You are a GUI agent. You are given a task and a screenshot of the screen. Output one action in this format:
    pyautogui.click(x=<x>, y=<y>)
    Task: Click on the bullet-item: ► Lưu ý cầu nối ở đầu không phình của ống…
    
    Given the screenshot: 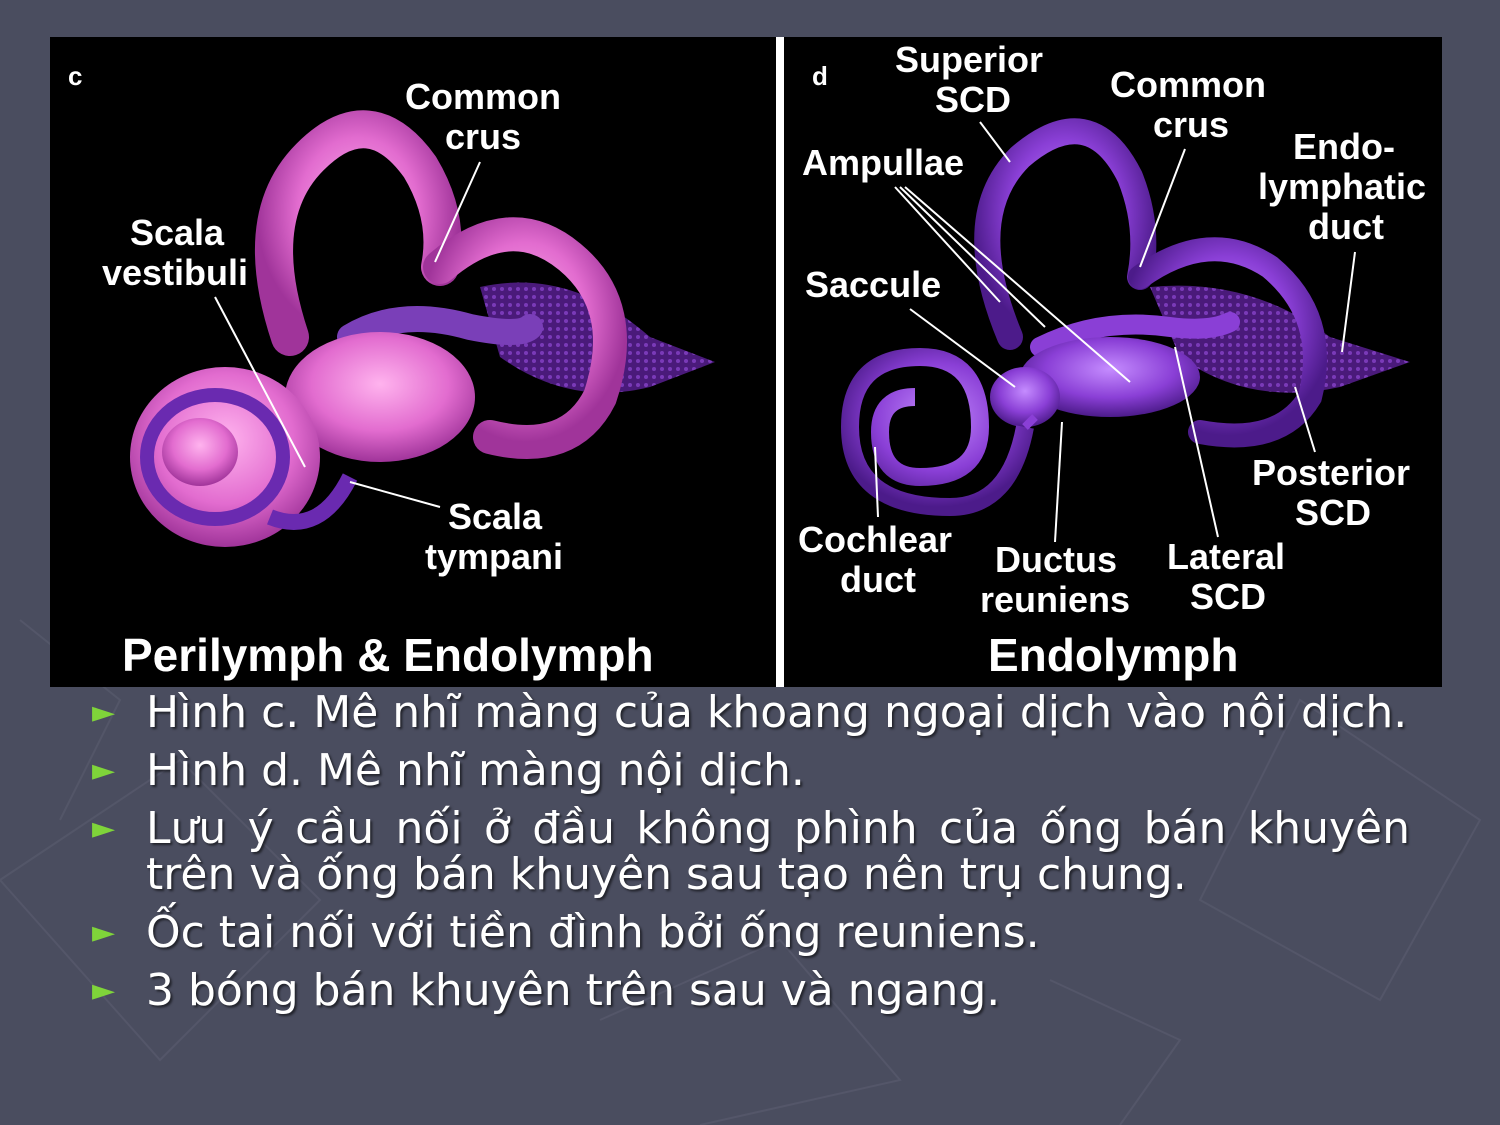 What is the action you would take?
    pyautogui.click(x=751, y=852)
    